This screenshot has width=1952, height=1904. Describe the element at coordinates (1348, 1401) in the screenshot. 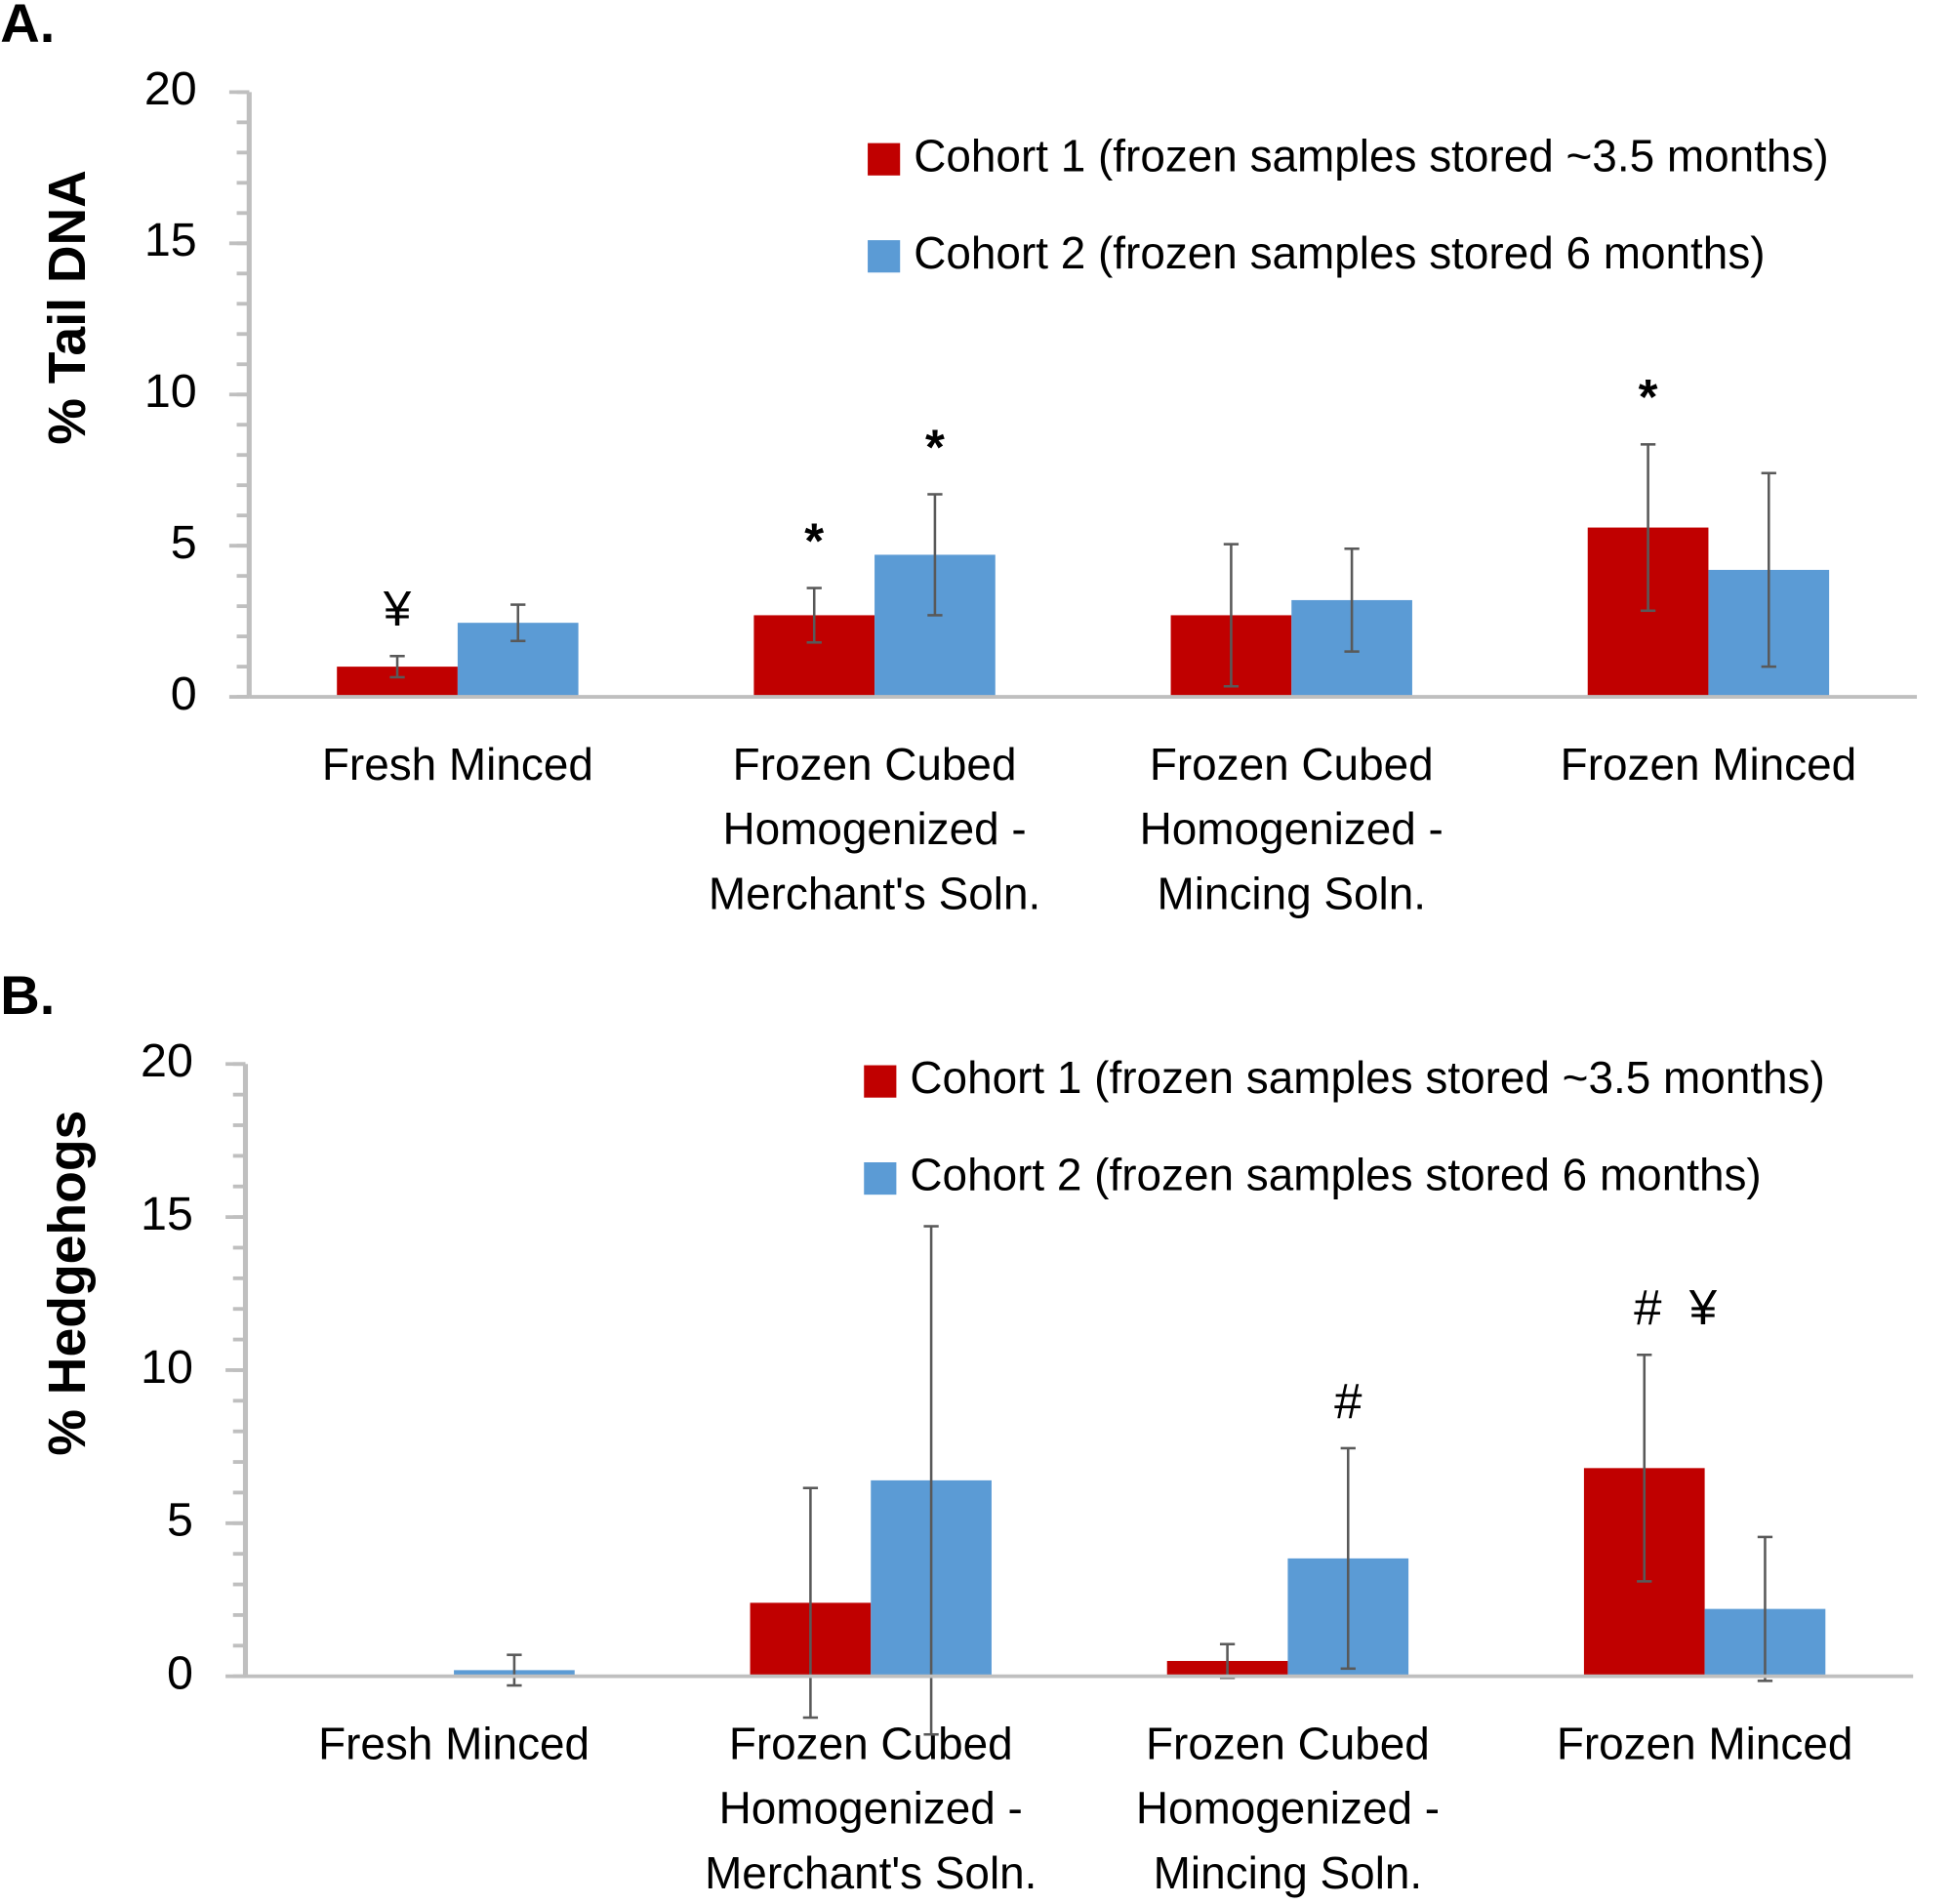

I see `annotation: #` at that location.